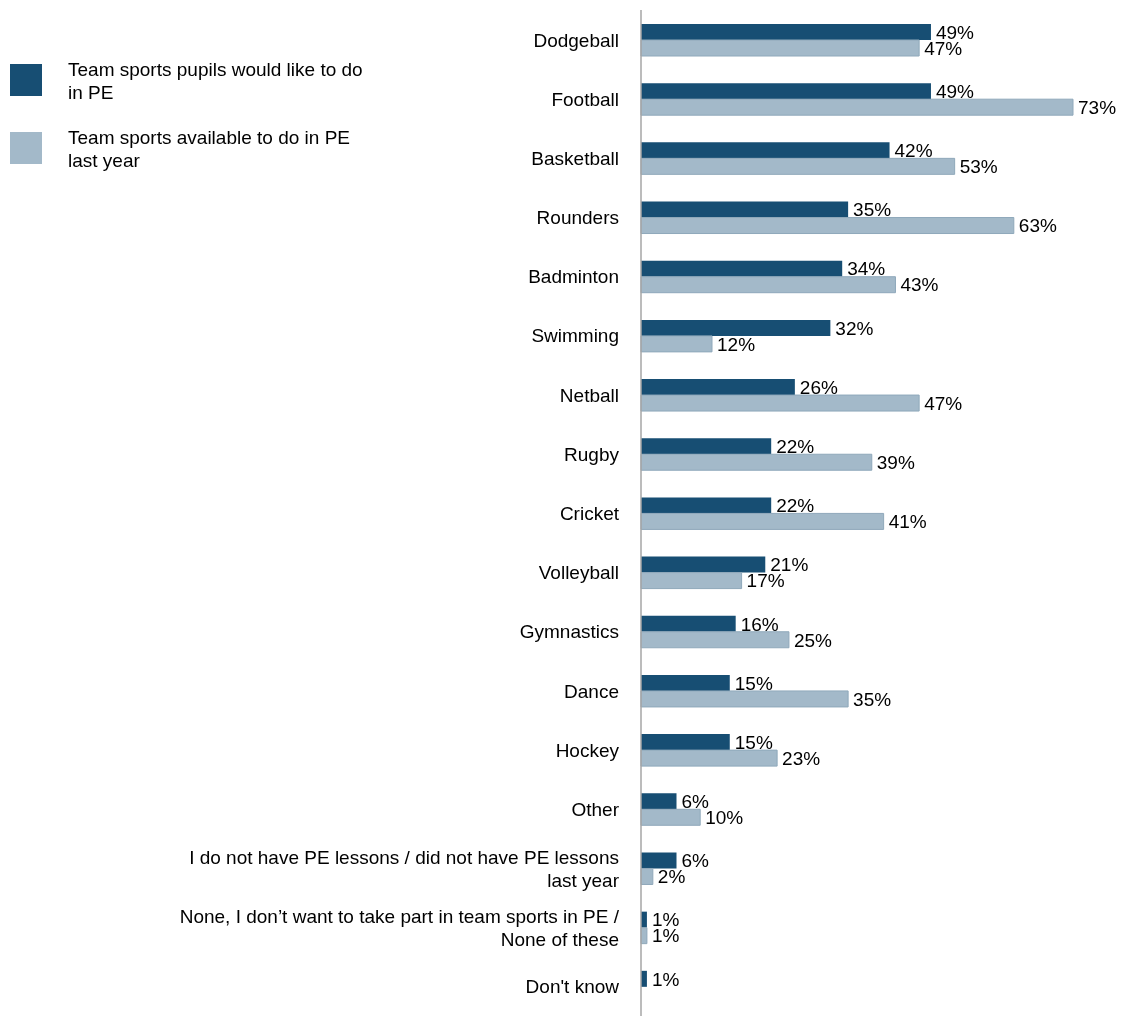 The height and width of the screenshot is (1021, 1128). What do you see at coordinates (572, 986) in the screenshot?
I see `y-tick-label: Don't know` at bounding box center [572, 986].